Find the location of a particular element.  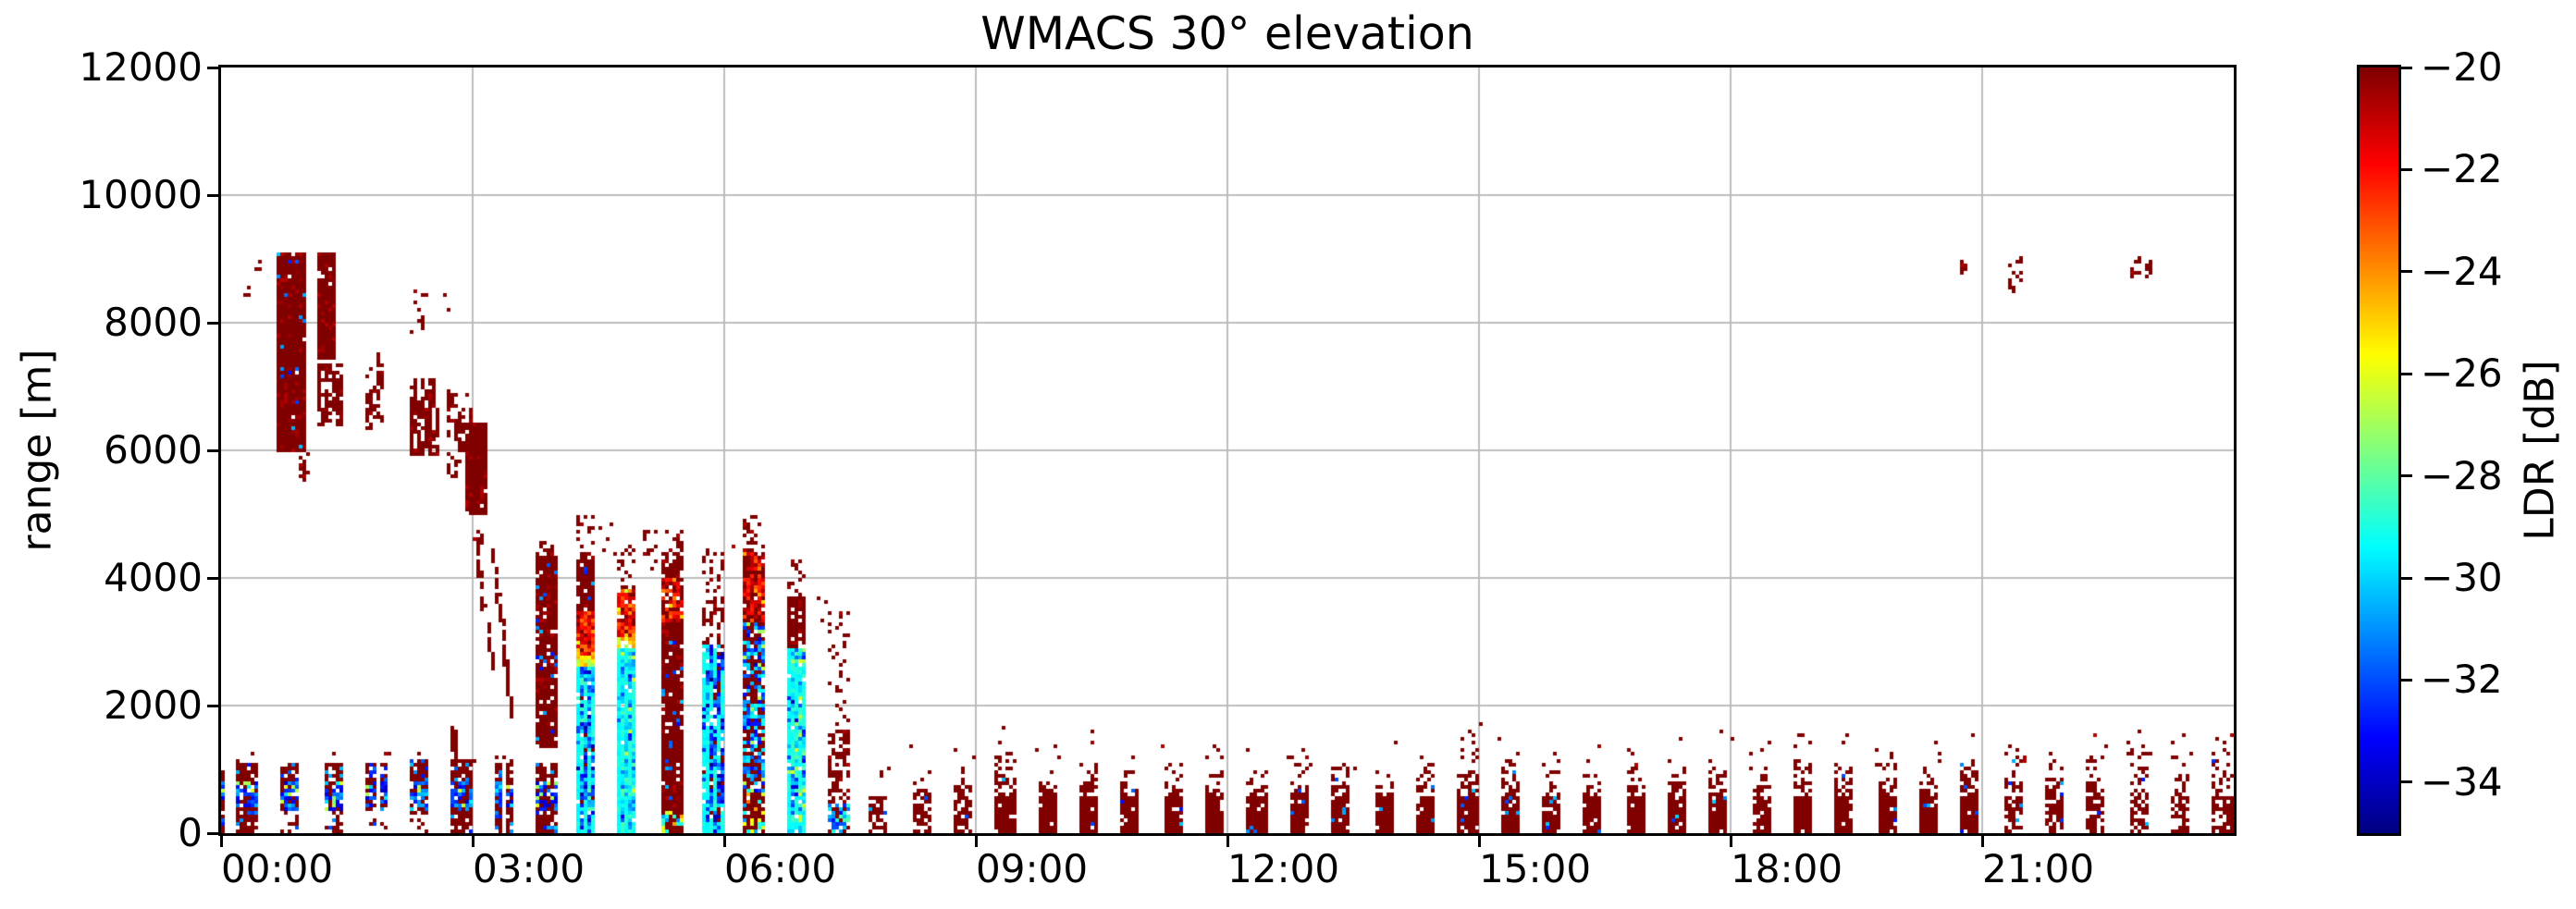

colorbar-tick-label: −28 is located at coordinates (2462, 475).